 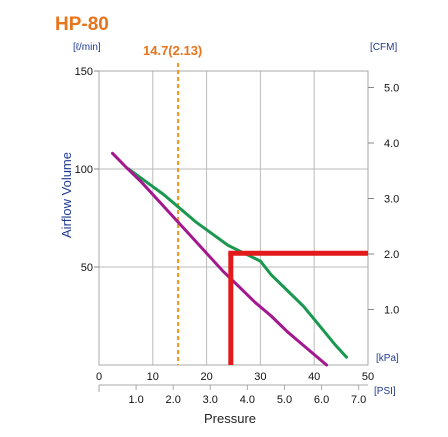 What do you see at coordinates (385, 391) in the screenshot?
I see `psi-unit-label: [PSI]` at bounding box center [385, 391].